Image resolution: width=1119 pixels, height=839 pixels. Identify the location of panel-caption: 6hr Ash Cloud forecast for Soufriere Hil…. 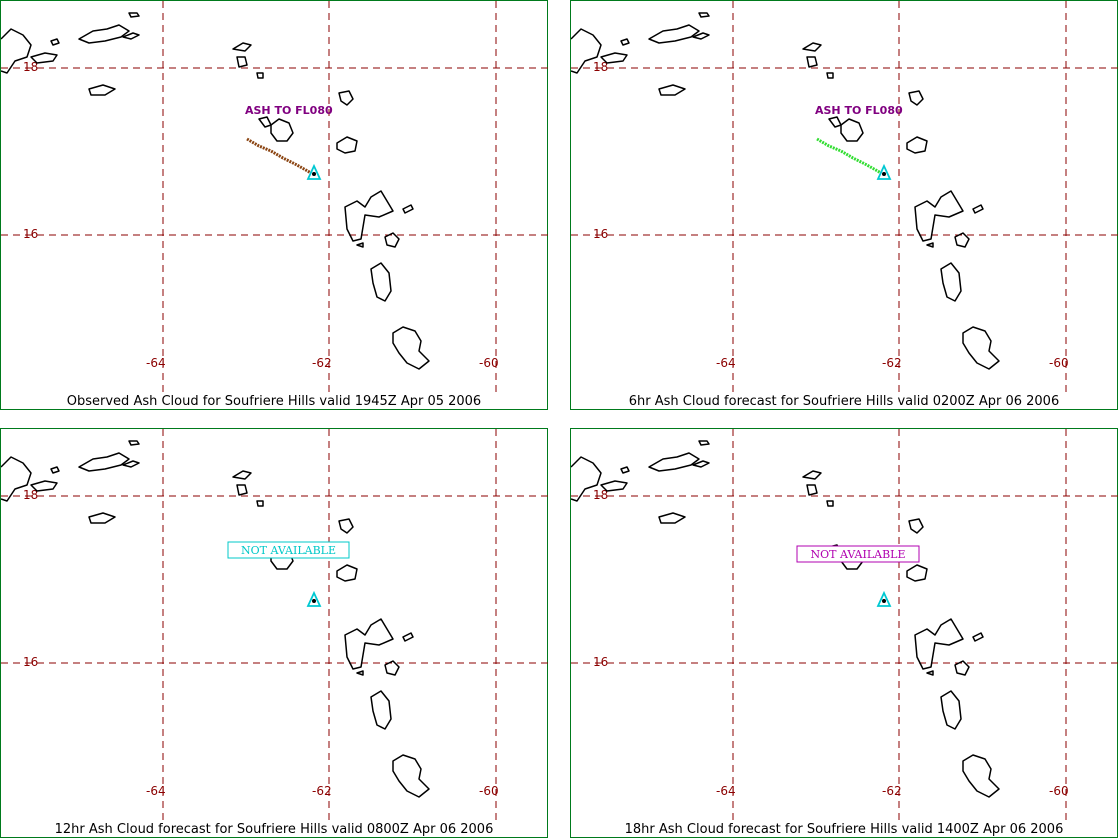
(844, 401).